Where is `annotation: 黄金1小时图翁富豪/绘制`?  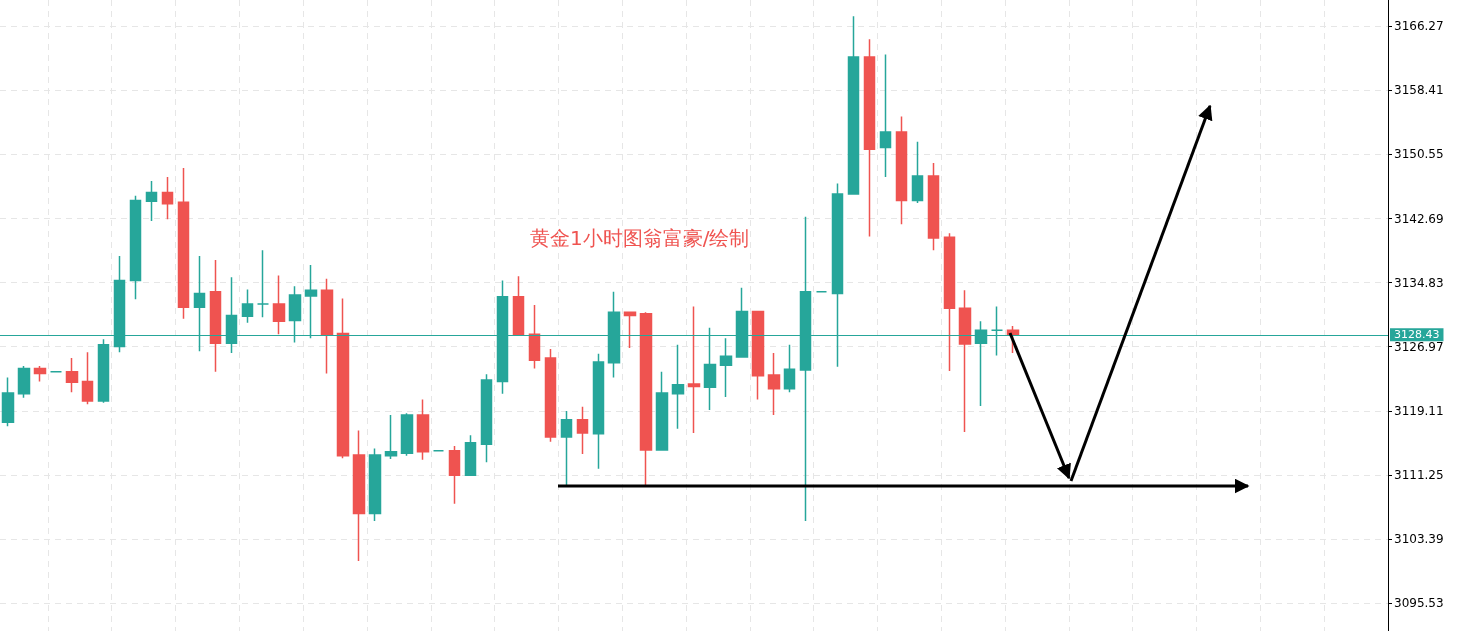
annotation: 黄金1小时图翁富豪/绘制 is located at coordinates (640, 238).